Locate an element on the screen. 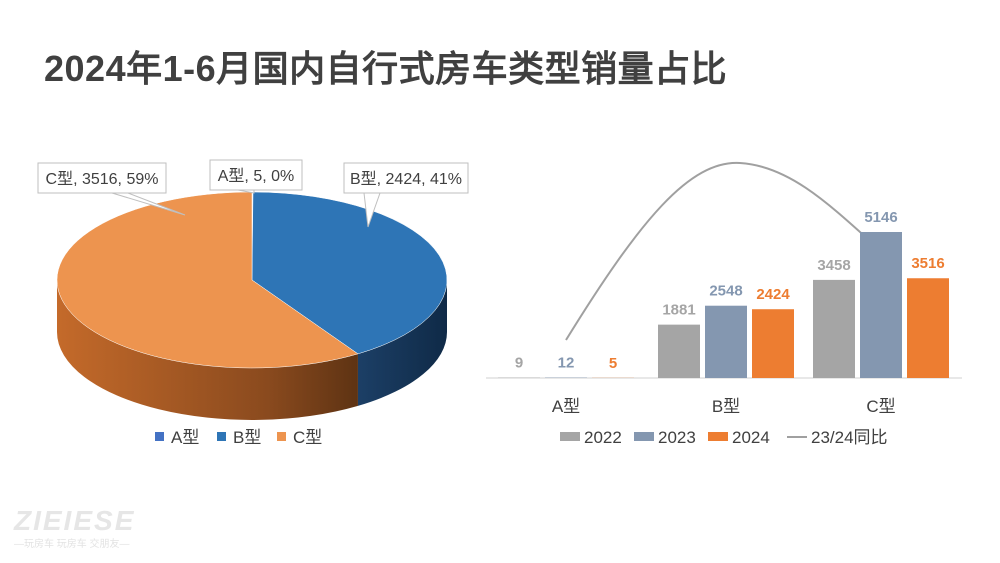  bar-value-label-A型-2023: 12 is located at coordinates (566, 363).